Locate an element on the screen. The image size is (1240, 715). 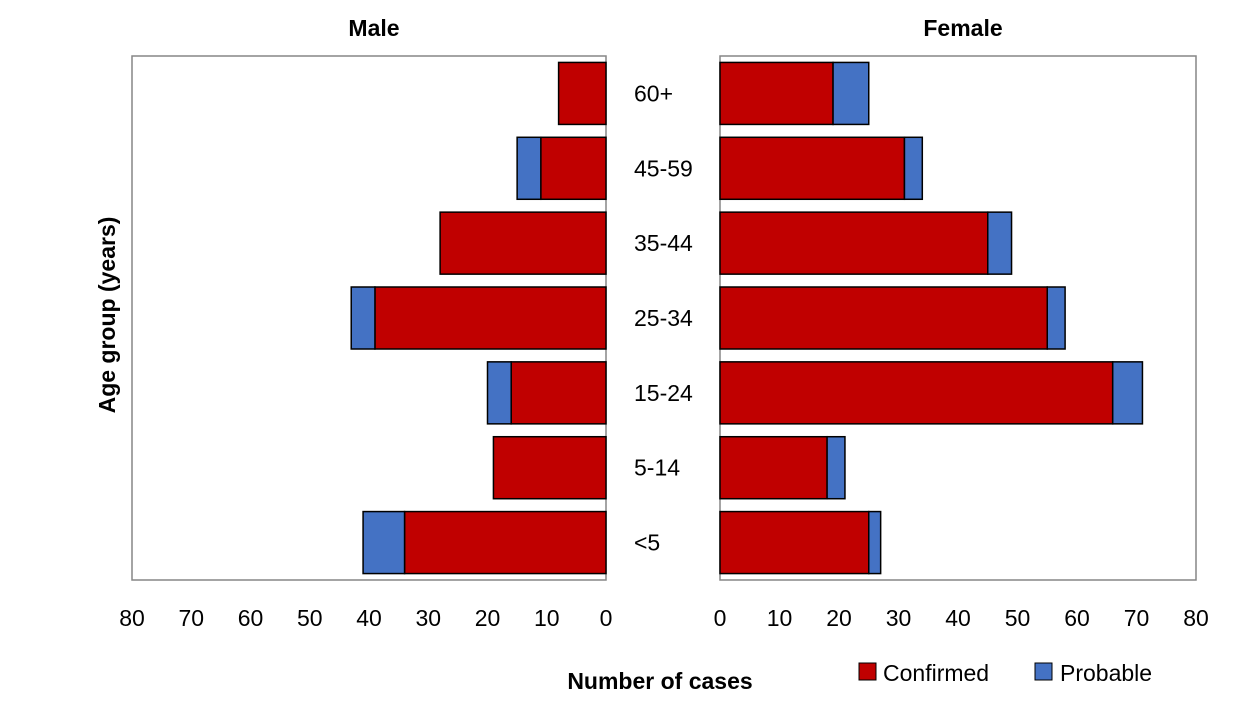
female-x-tick-50: 50 is located at coordinates (1018, 618).